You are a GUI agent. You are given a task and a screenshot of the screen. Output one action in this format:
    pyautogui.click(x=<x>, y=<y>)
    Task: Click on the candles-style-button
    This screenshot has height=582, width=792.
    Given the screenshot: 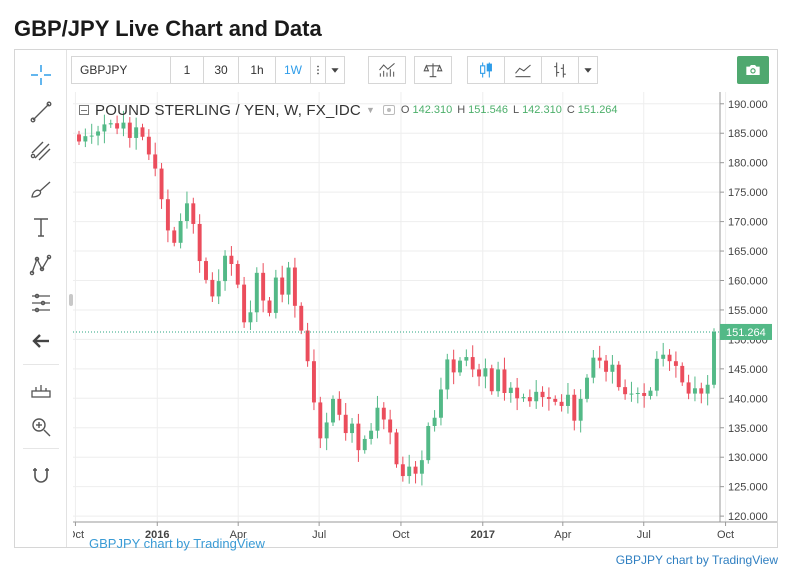 What is the action you would take?
    pyautogui.click(x=486, y=70)
    